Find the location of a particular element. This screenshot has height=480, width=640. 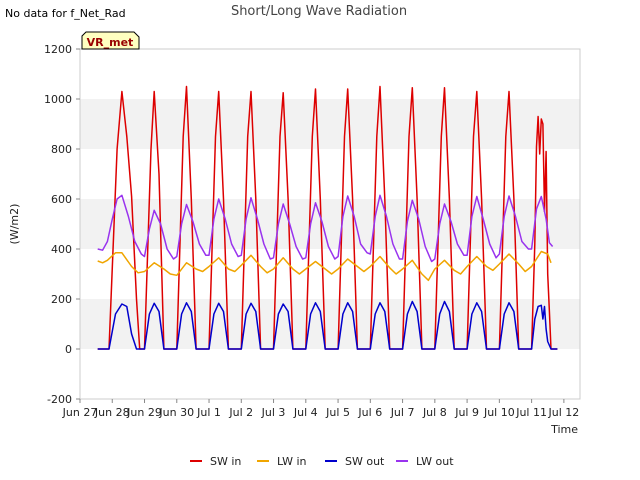

x-tick-label: Jul 2 is located at coordinates (240, 412).